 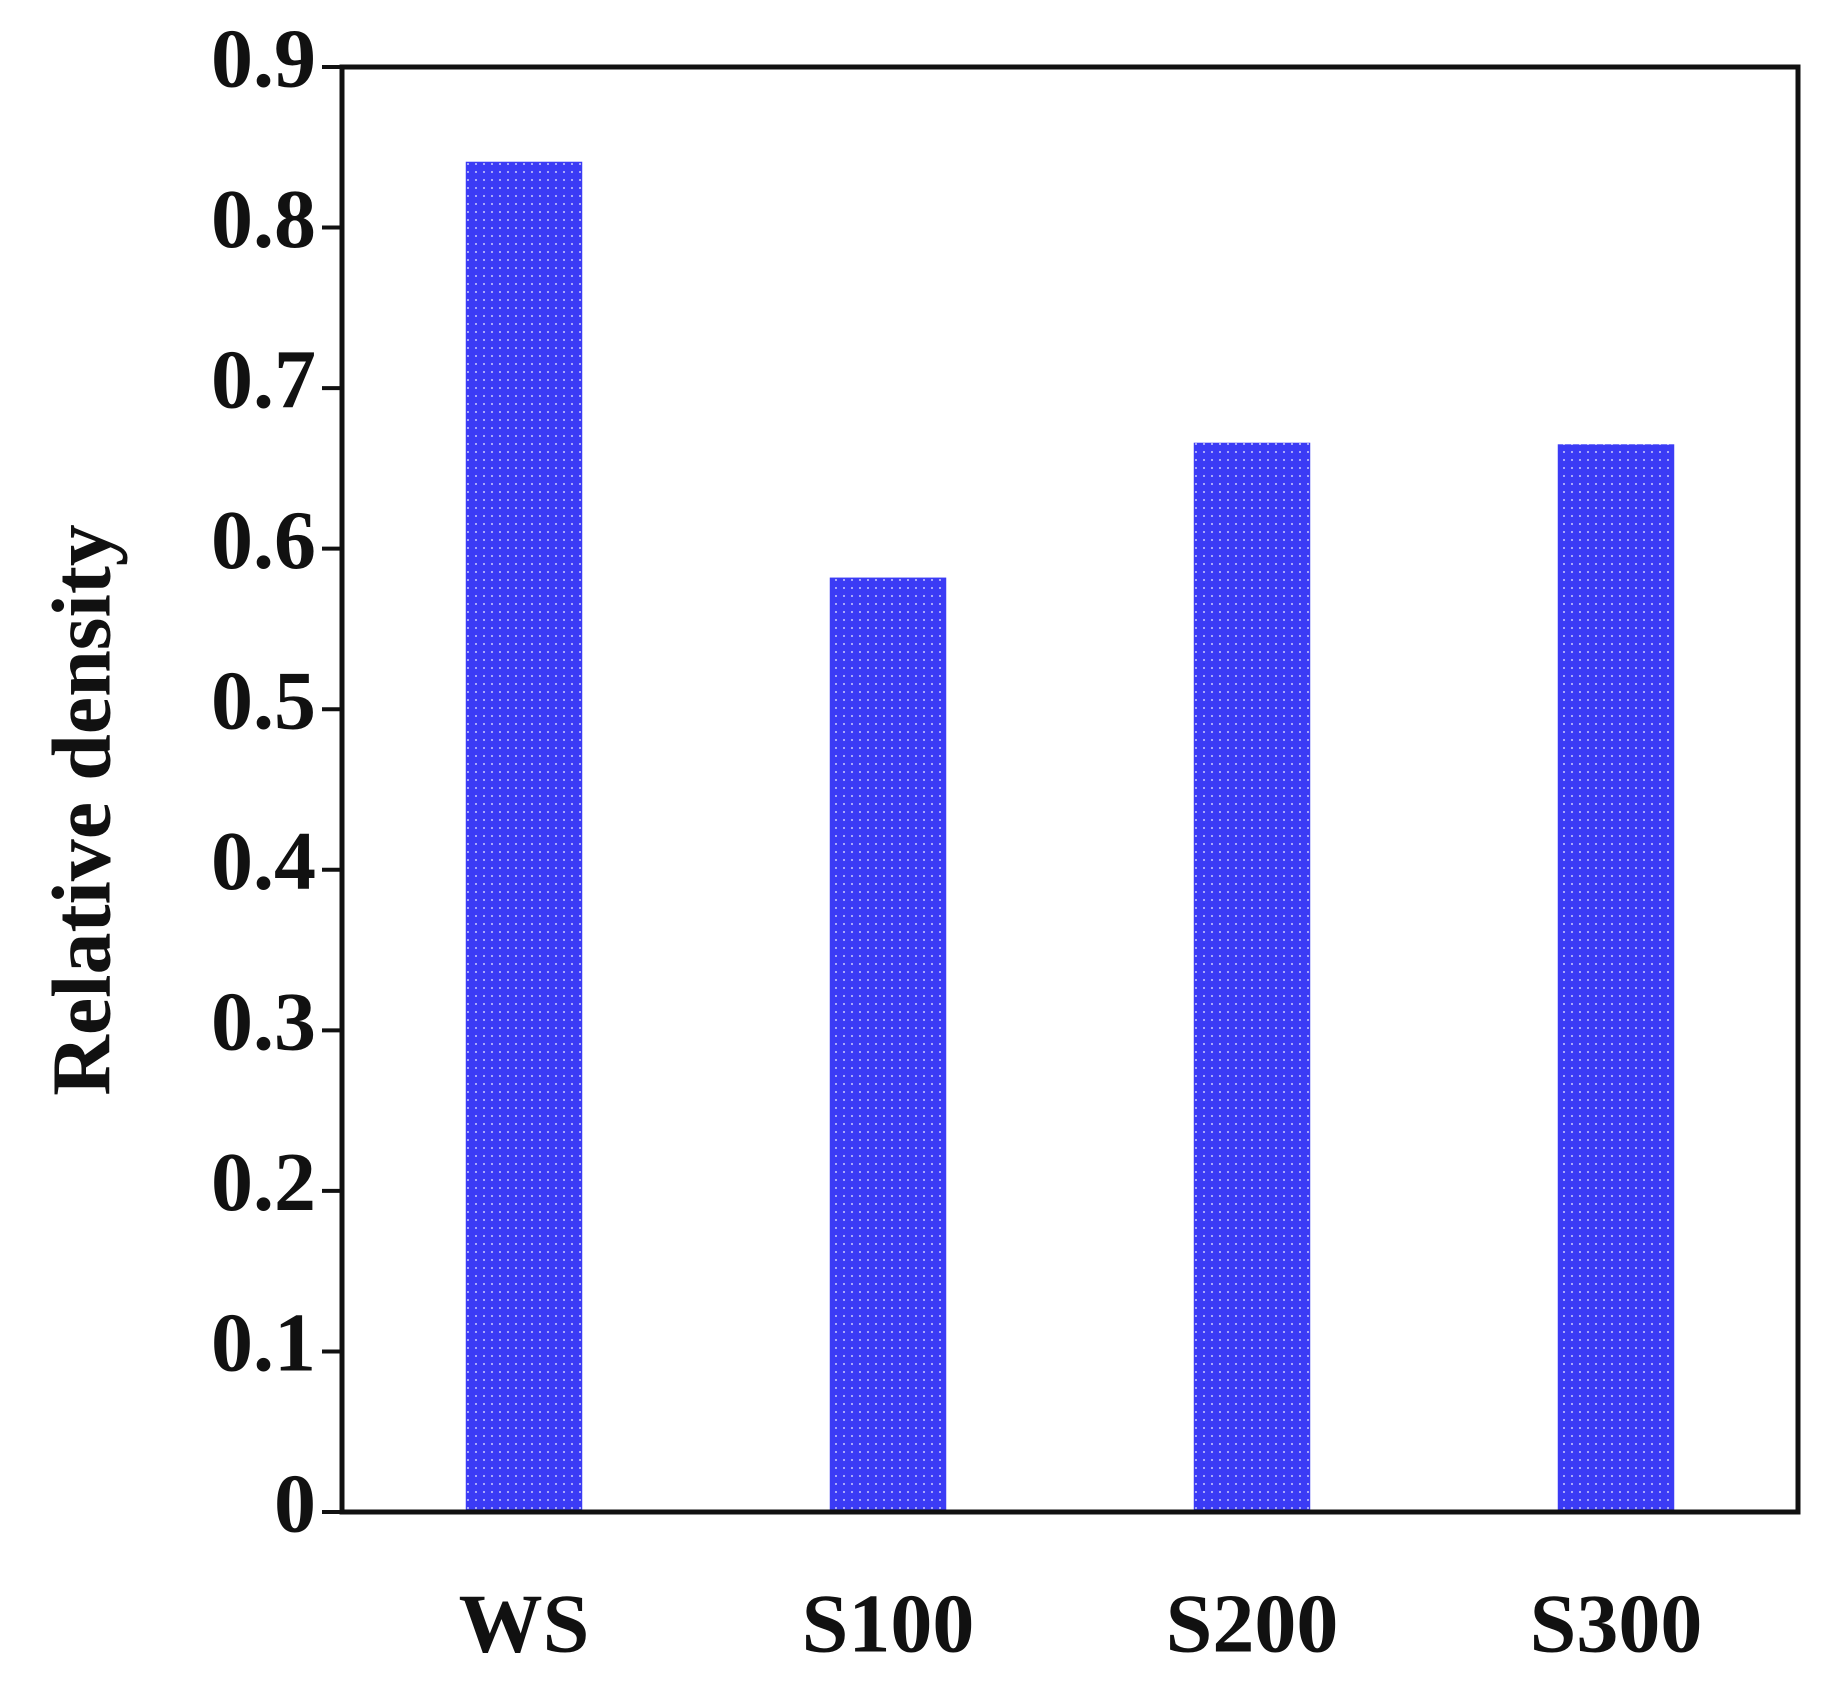 What do you see at coordinates (263, 701) in the screenshot?
I see `y-tick-label: 0.5` at bounding box center [263, 701].